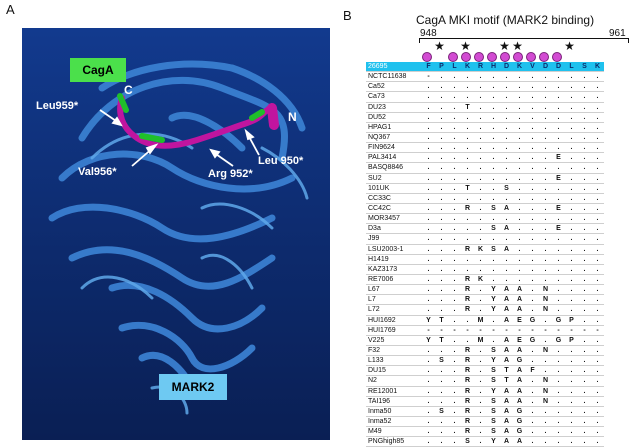 Image resolution: width=630 pixels, height=447 pixels. I want to click on residue-cell: N, so click(545, 401).